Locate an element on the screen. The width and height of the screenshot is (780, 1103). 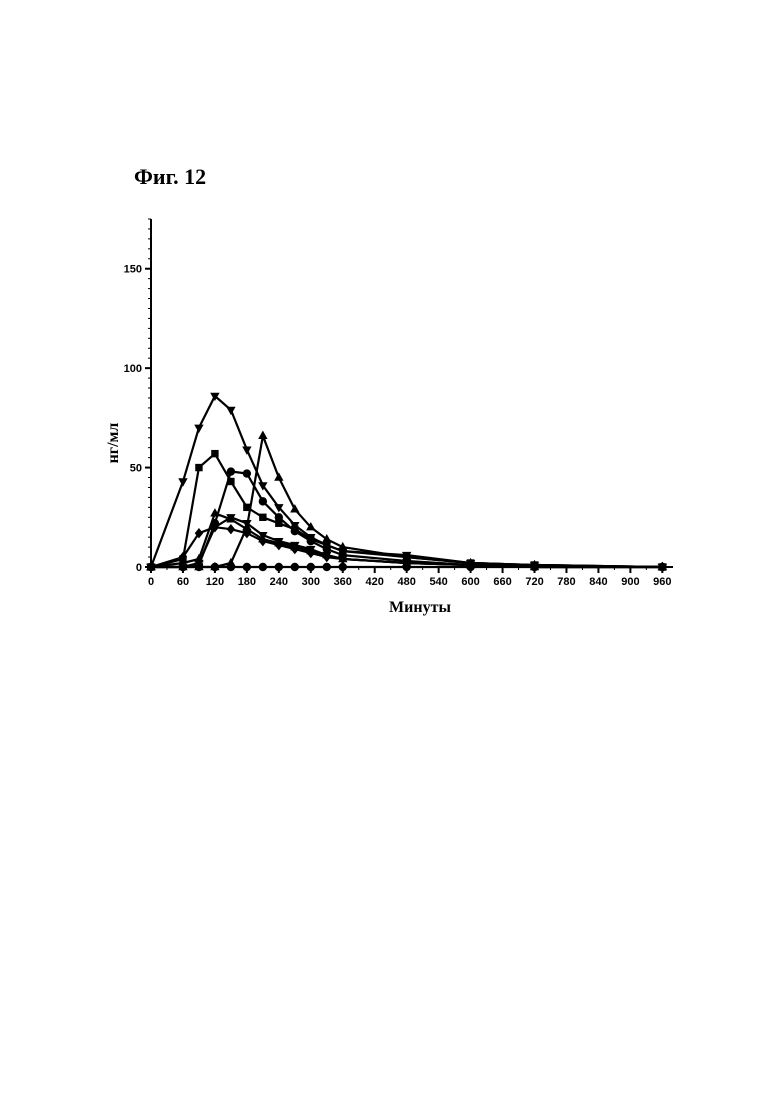
x-tick-label: 120 is located at coordinates (215, 582).